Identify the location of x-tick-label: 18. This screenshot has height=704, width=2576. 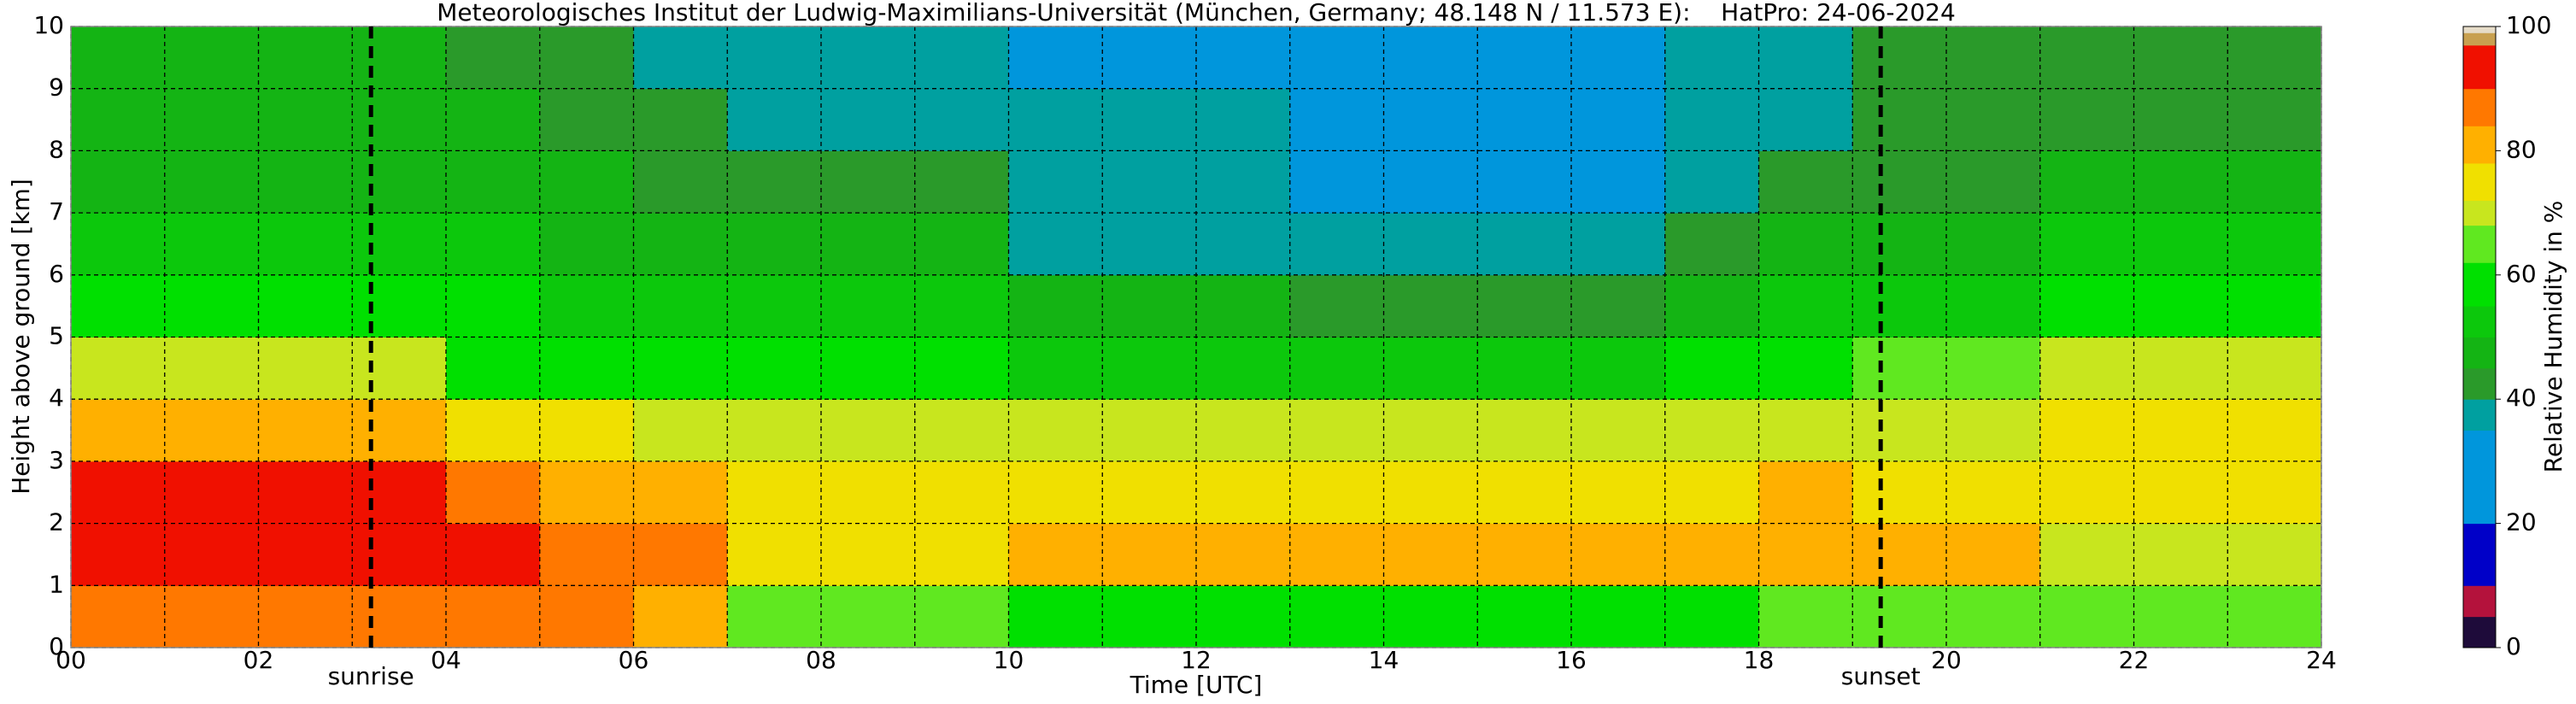
(1759, 660).